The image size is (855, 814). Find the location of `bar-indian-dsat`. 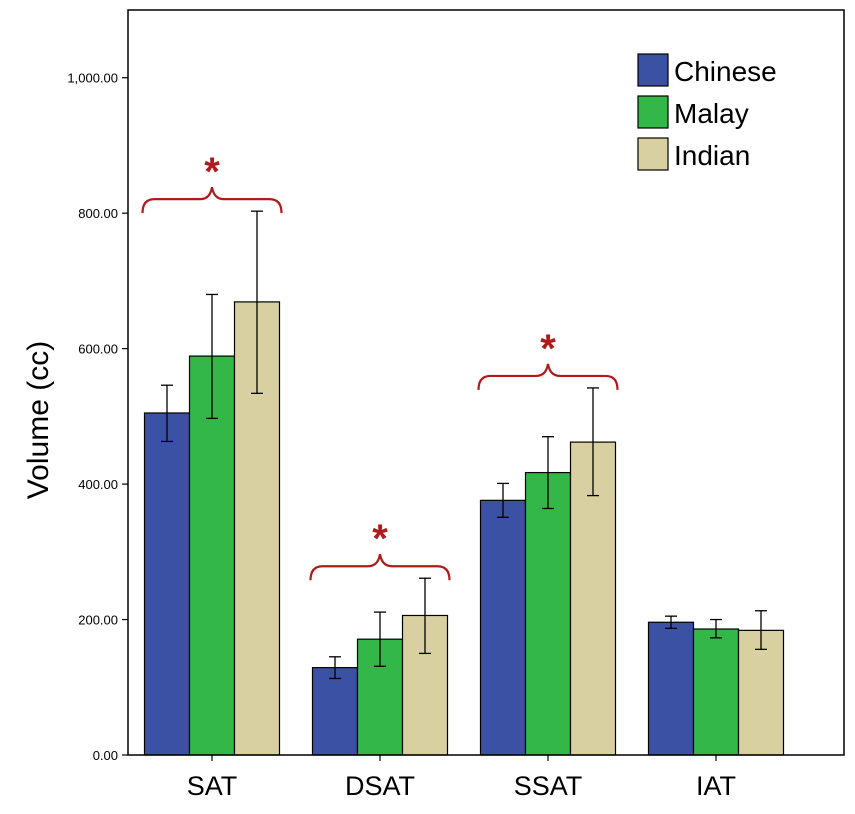

bar-indian-dsat is located at coordinates (425, 685).